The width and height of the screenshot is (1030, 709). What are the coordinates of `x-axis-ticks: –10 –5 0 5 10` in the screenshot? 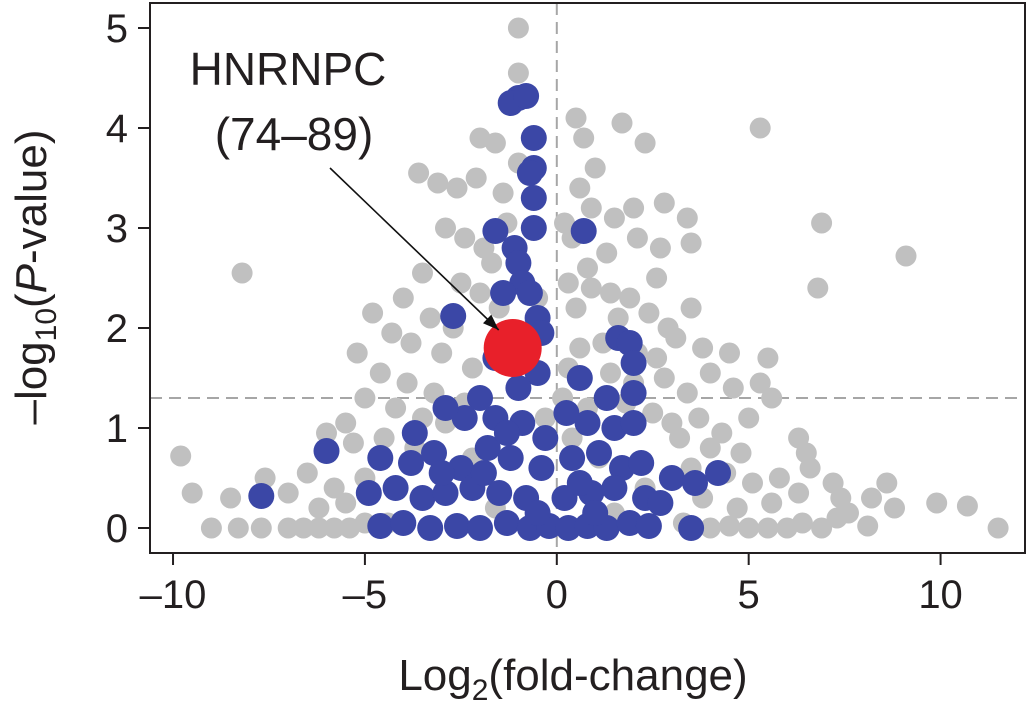 It's located at (551, 585).